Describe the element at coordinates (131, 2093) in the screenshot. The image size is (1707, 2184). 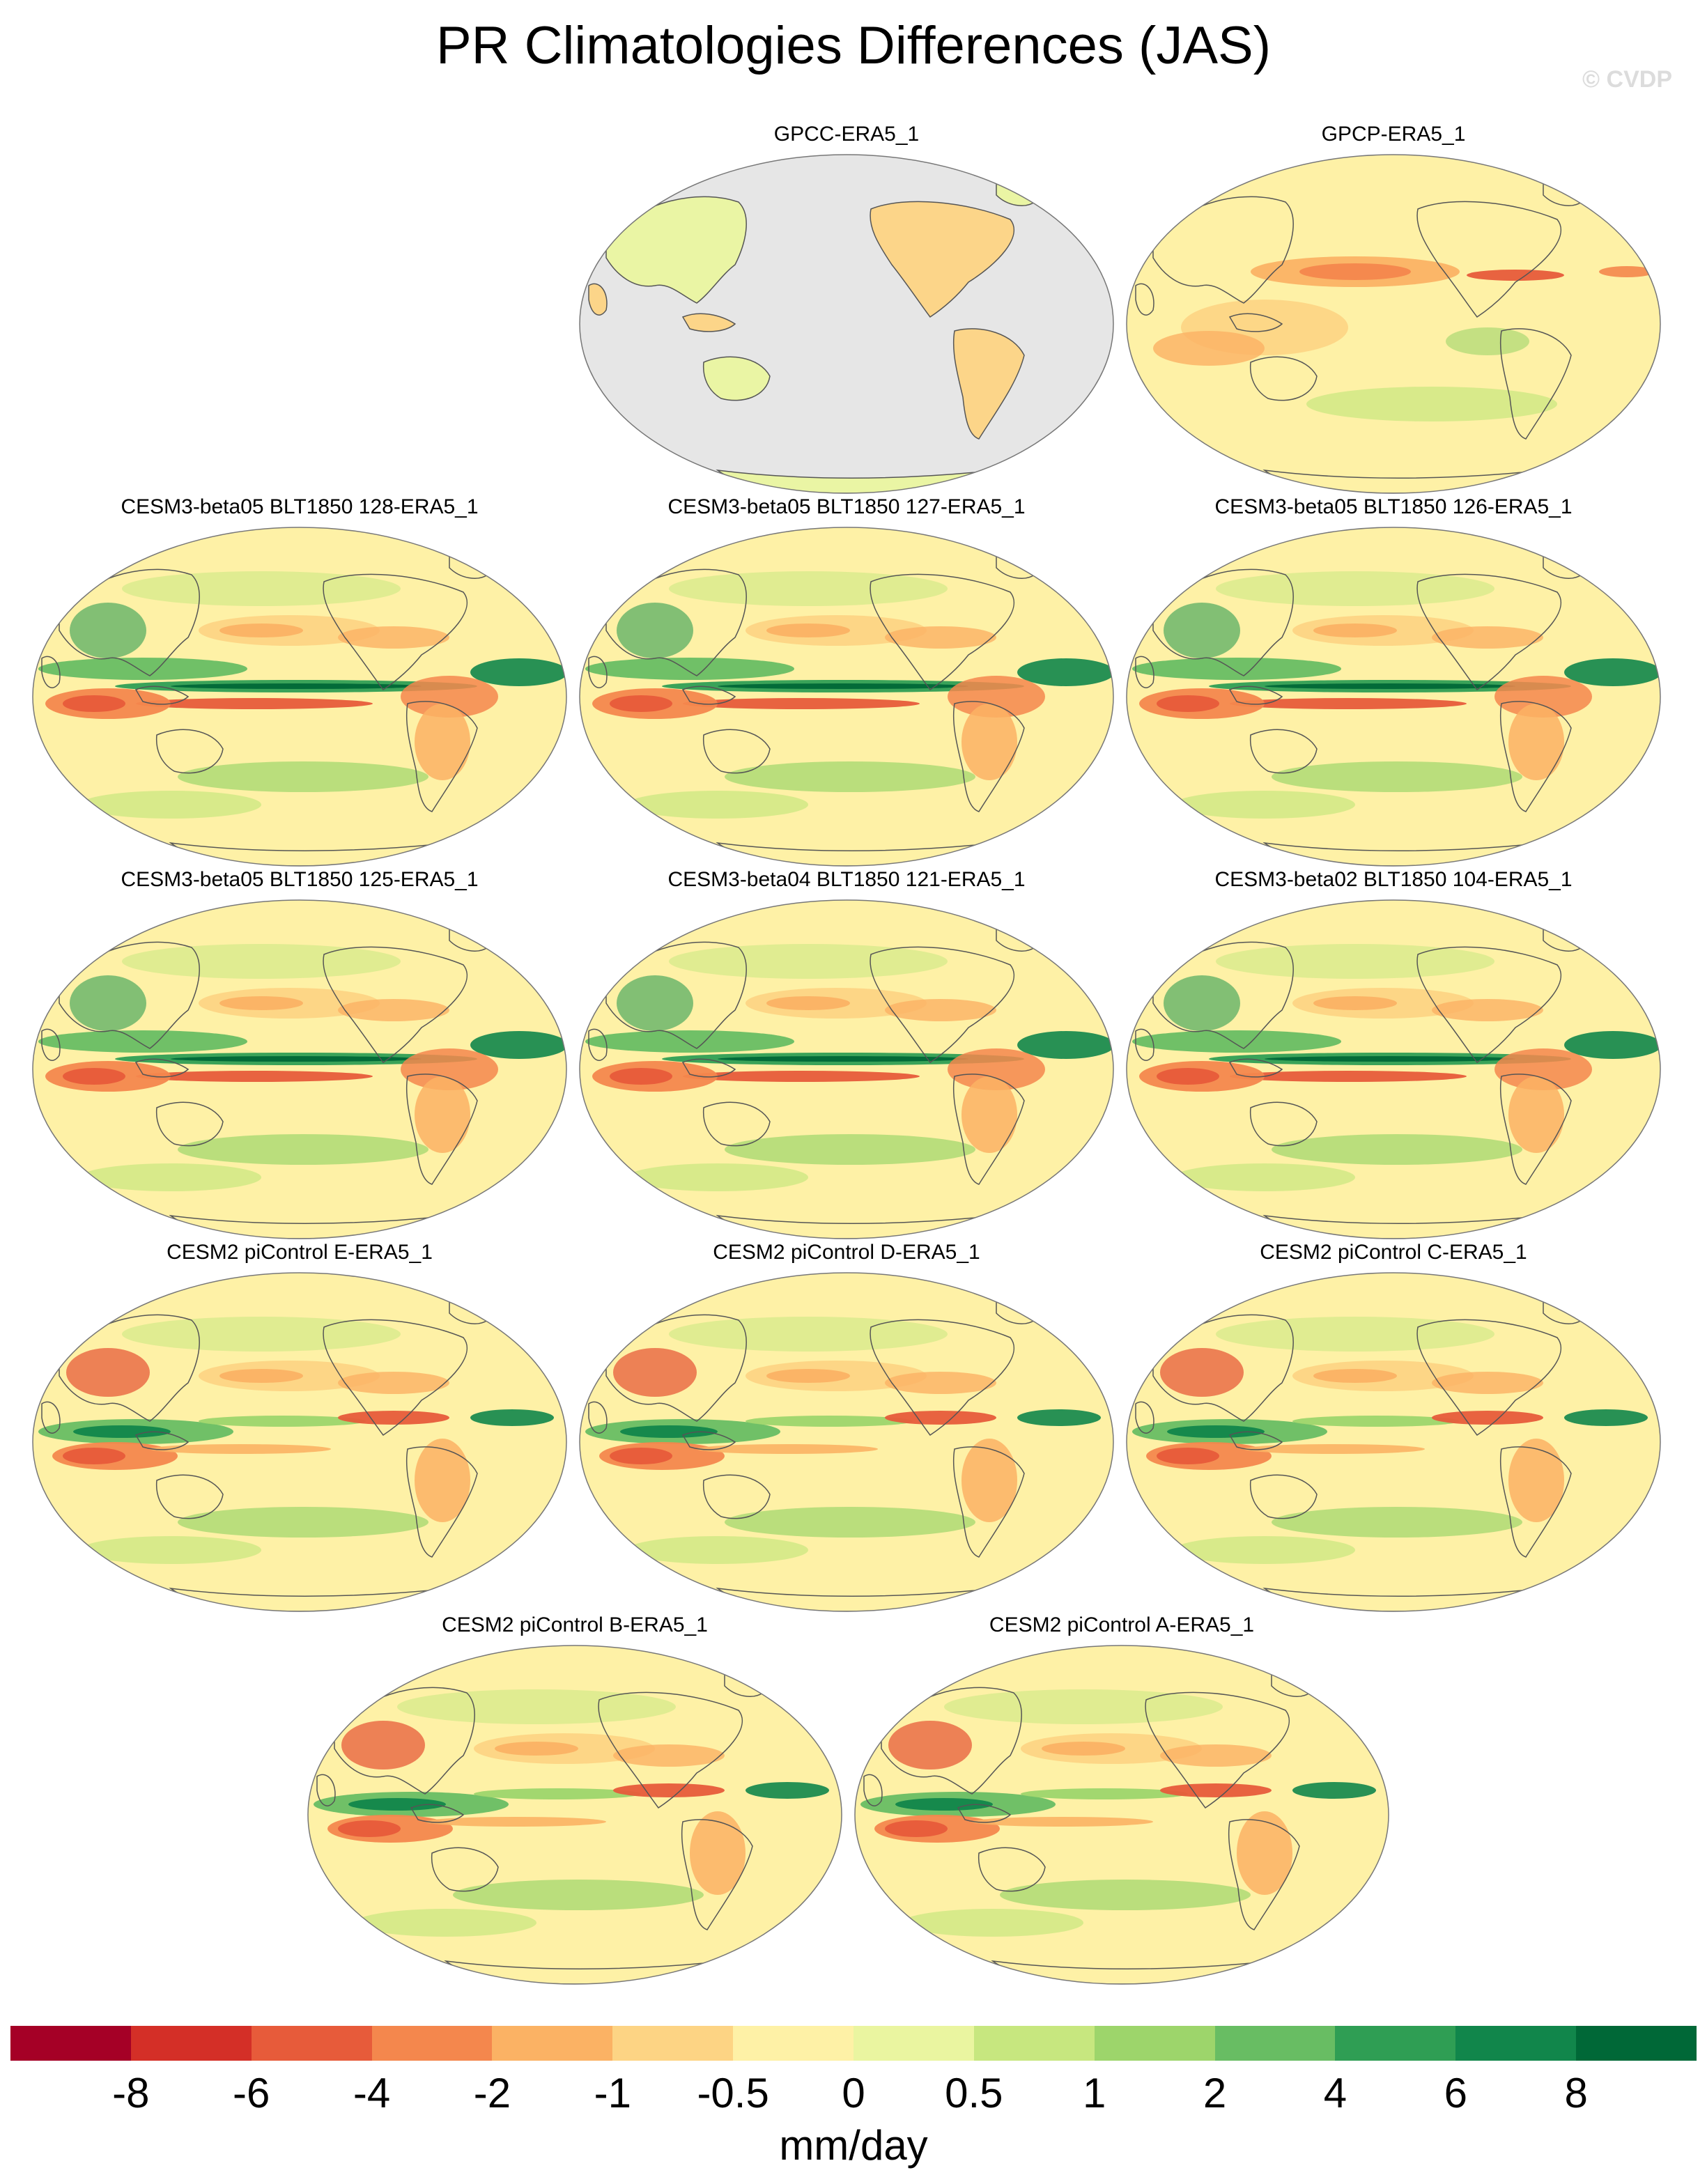
I see `colorbar-tick-label: -8` at that location.